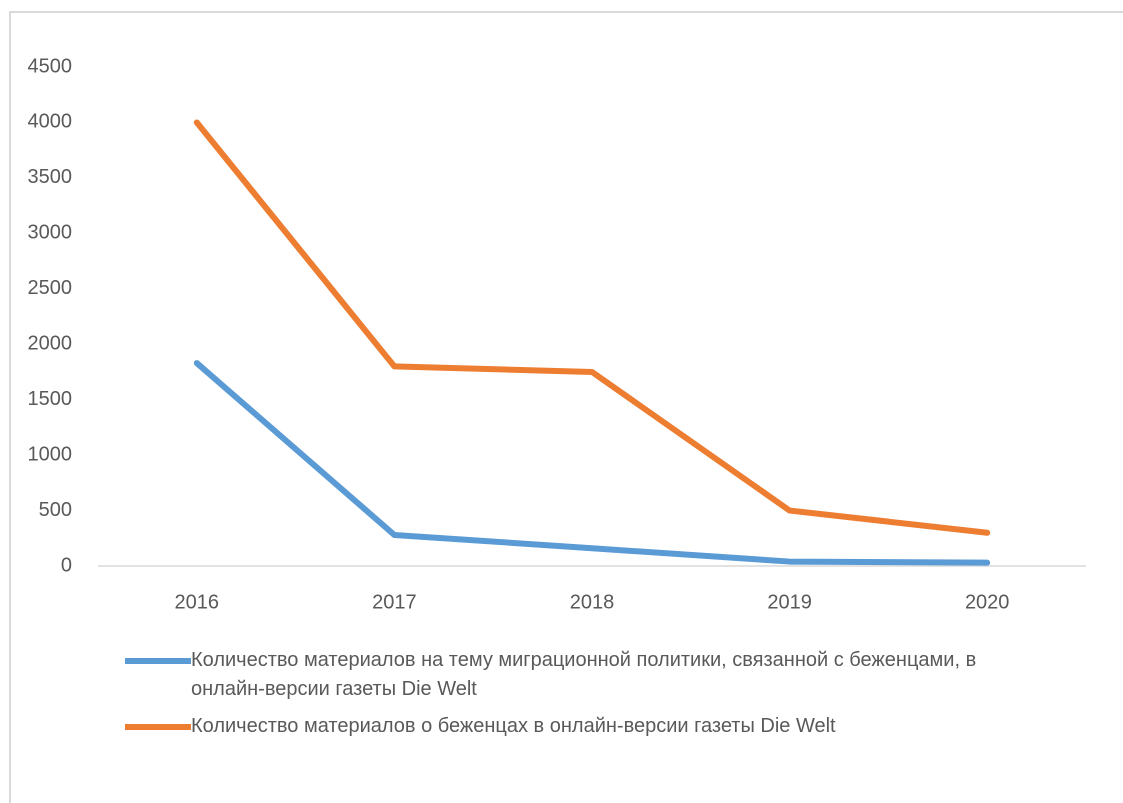 The image size is (1123, 803). I want to click on x-tick-label: 2016, so click(197, 602).